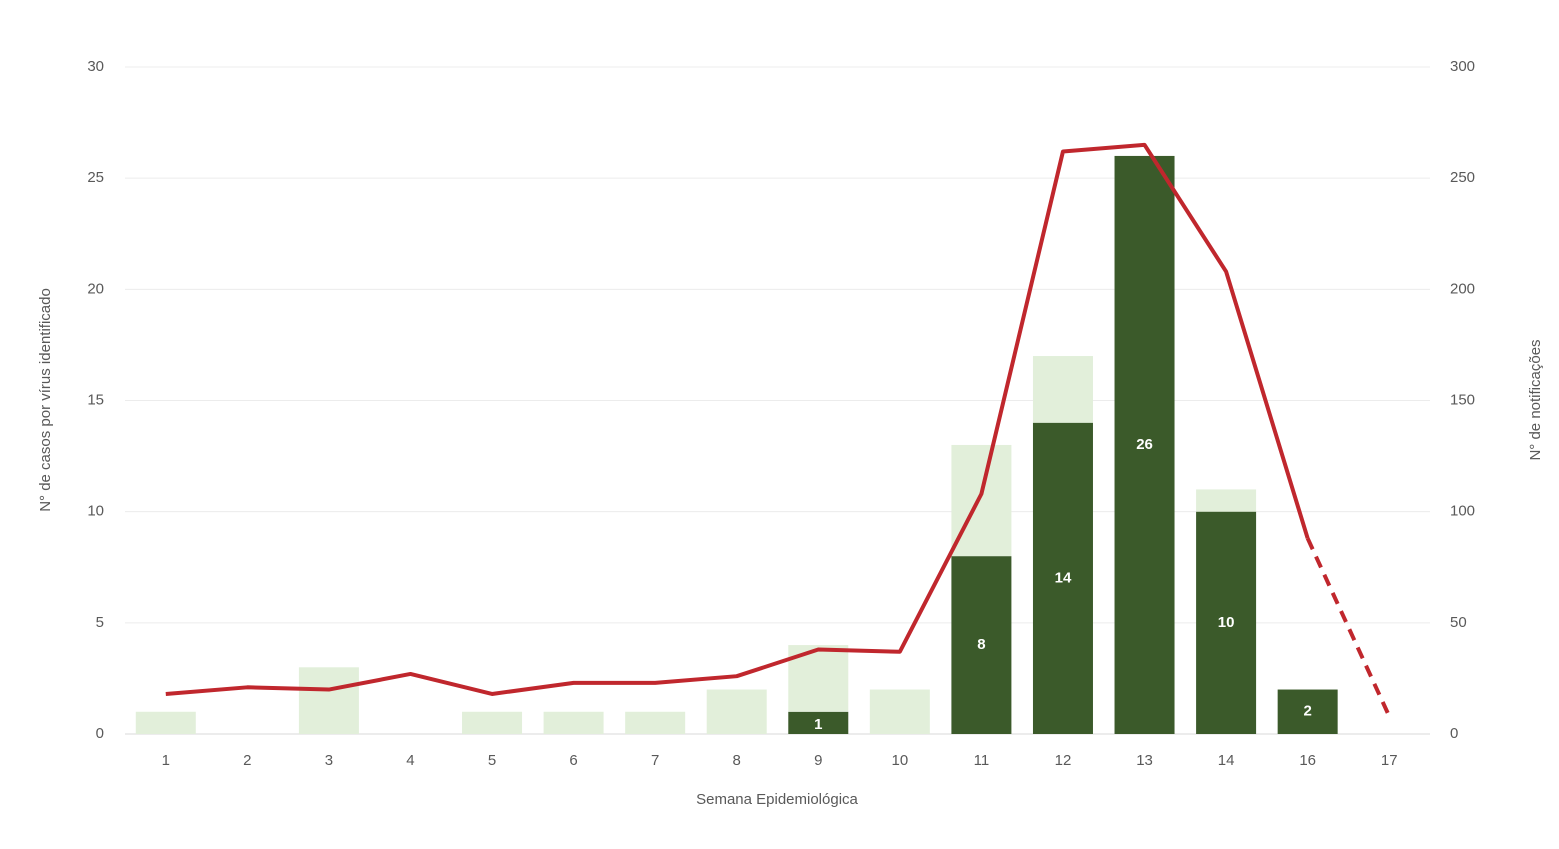 This screenshot has width=1559, height=849. I want to click on x-tick-label: 12, so click(1063, 760).